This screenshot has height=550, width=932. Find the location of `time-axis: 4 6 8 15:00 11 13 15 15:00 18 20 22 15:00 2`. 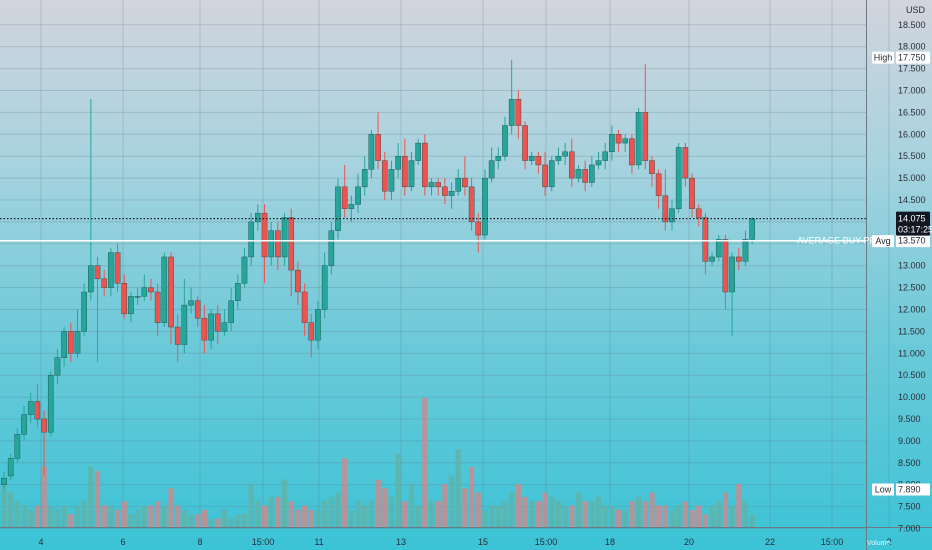

time-axis: 4 6 8 15:00 11 13 15 15:00 18 20 22 15:00 2 is located at coordinates (464, 542).